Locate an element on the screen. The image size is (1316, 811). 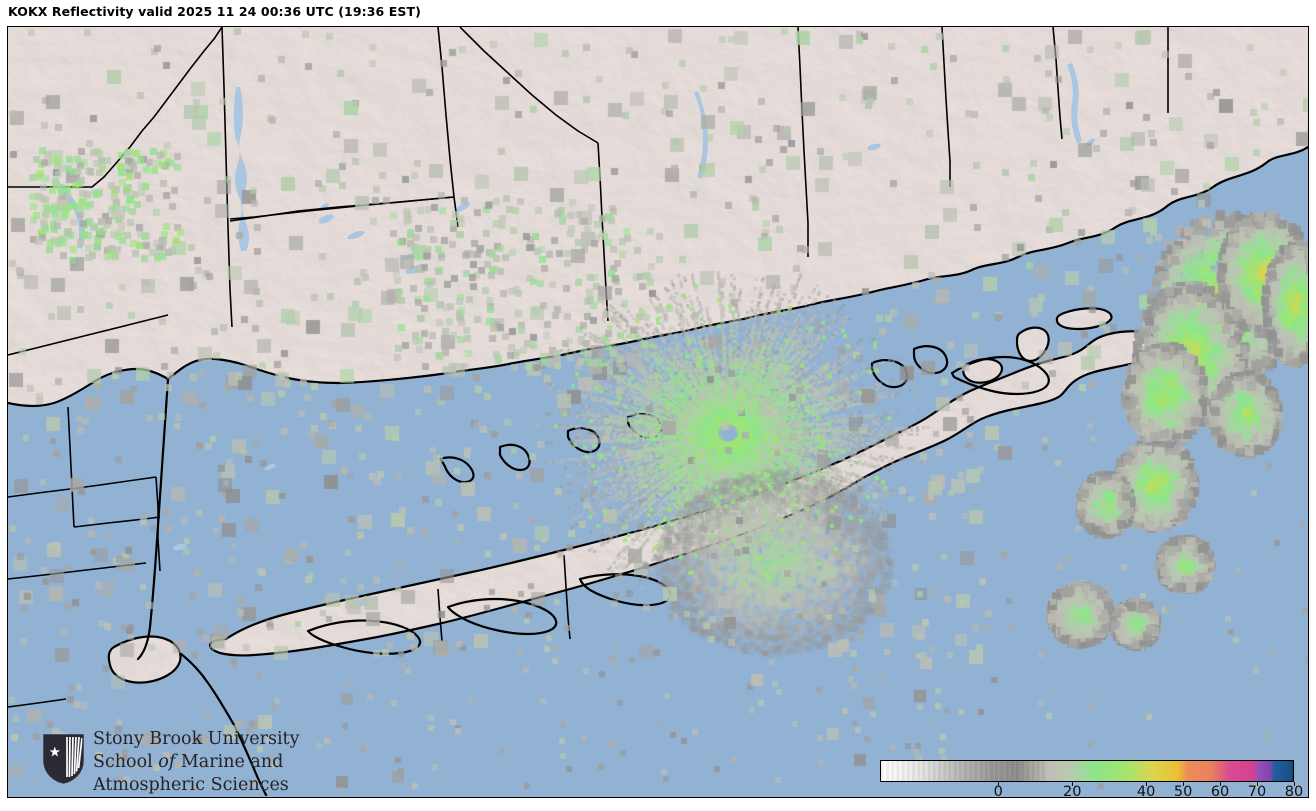
colorbar-tick-label: 0 is located at coordinates (998, 790).